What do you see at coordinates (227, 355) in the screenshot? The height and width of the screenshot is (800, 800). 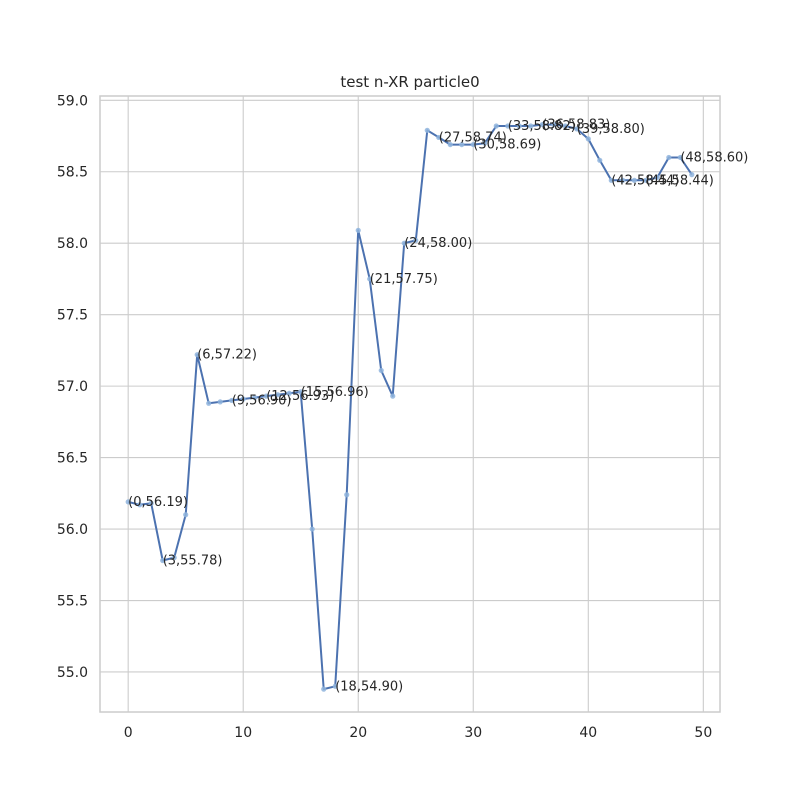 I see `point-annotation: (6,57.22)` at bounding box center [227, 355].